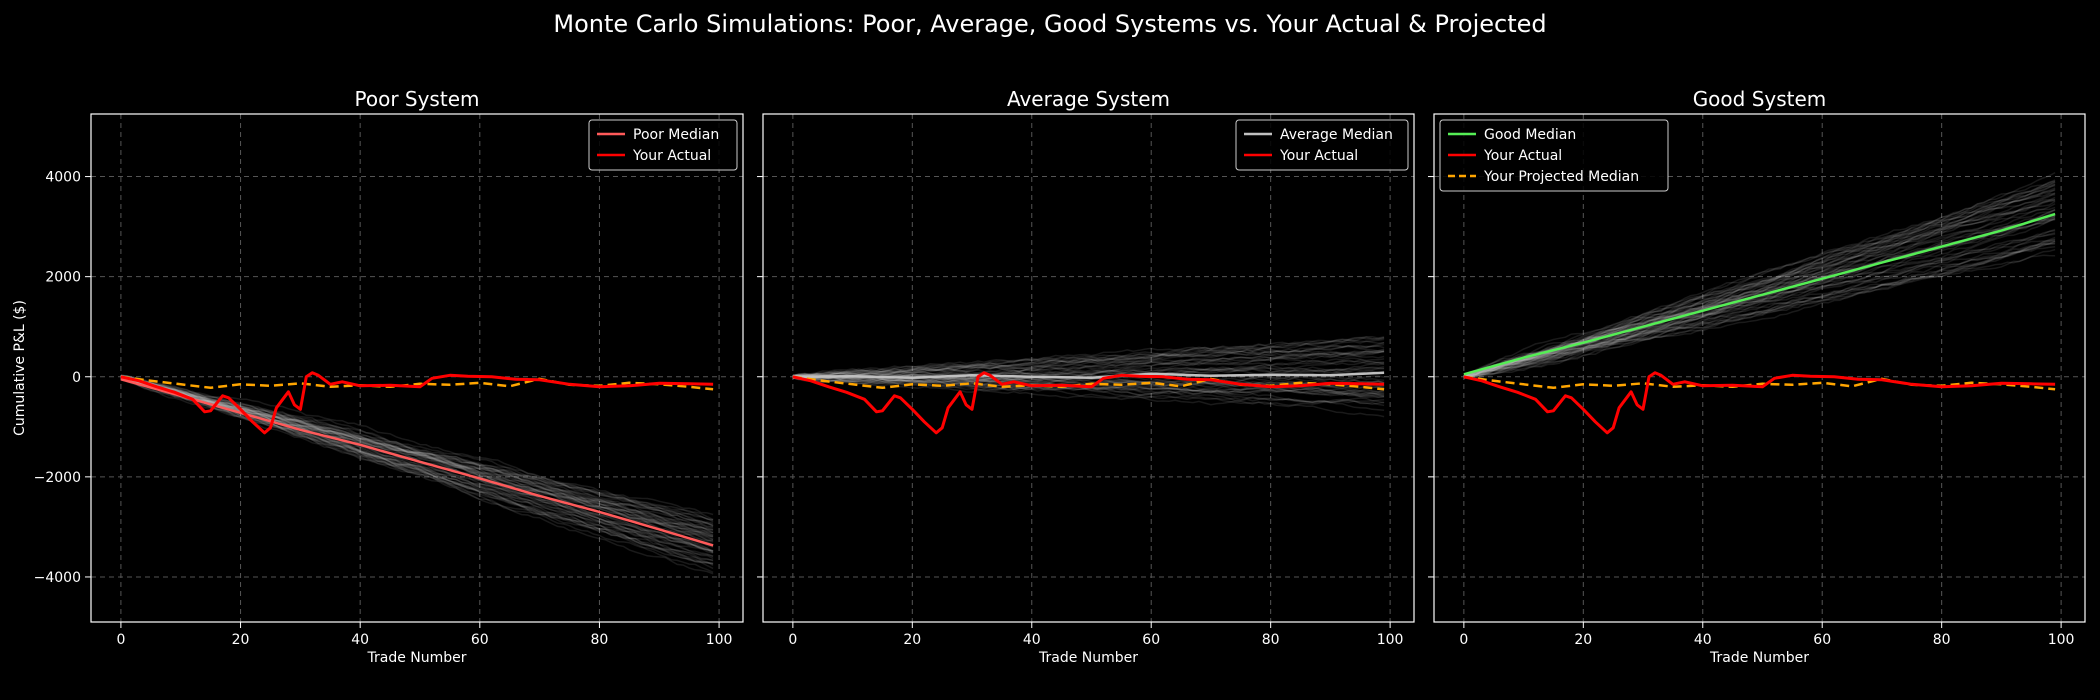 The height and width of the screenshot is (700, 2100). What do you see at coordinates (1561, 177) in the screenshot?
I see `legend-label: Your Projected Median` at bounding box center [1561, 177].